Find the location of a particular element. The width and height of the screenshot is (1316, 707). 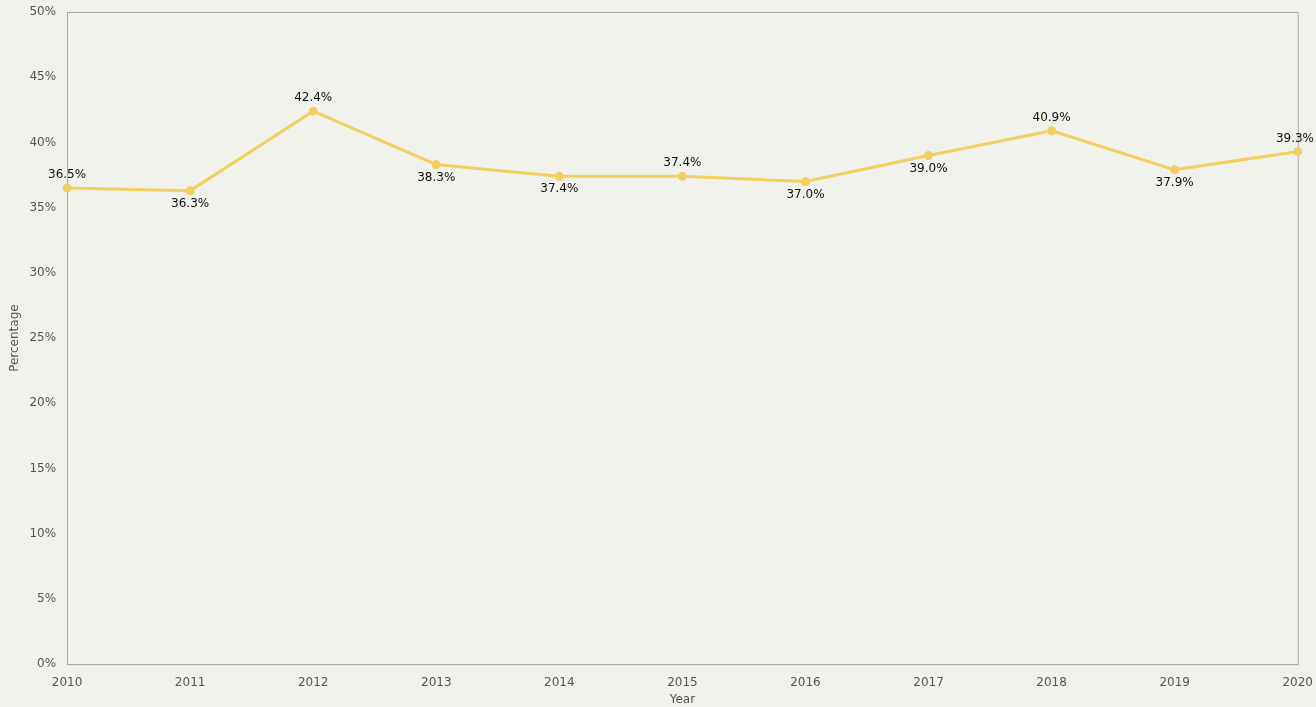

data-label: 36.5% is located at coordinates (67, 174).